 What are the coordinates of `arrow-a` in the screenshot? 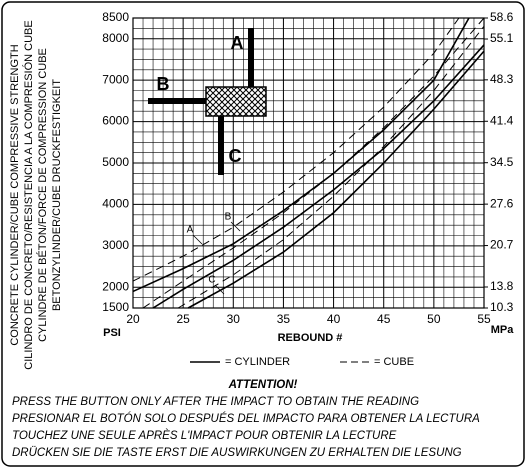 It's located at (251, 57).